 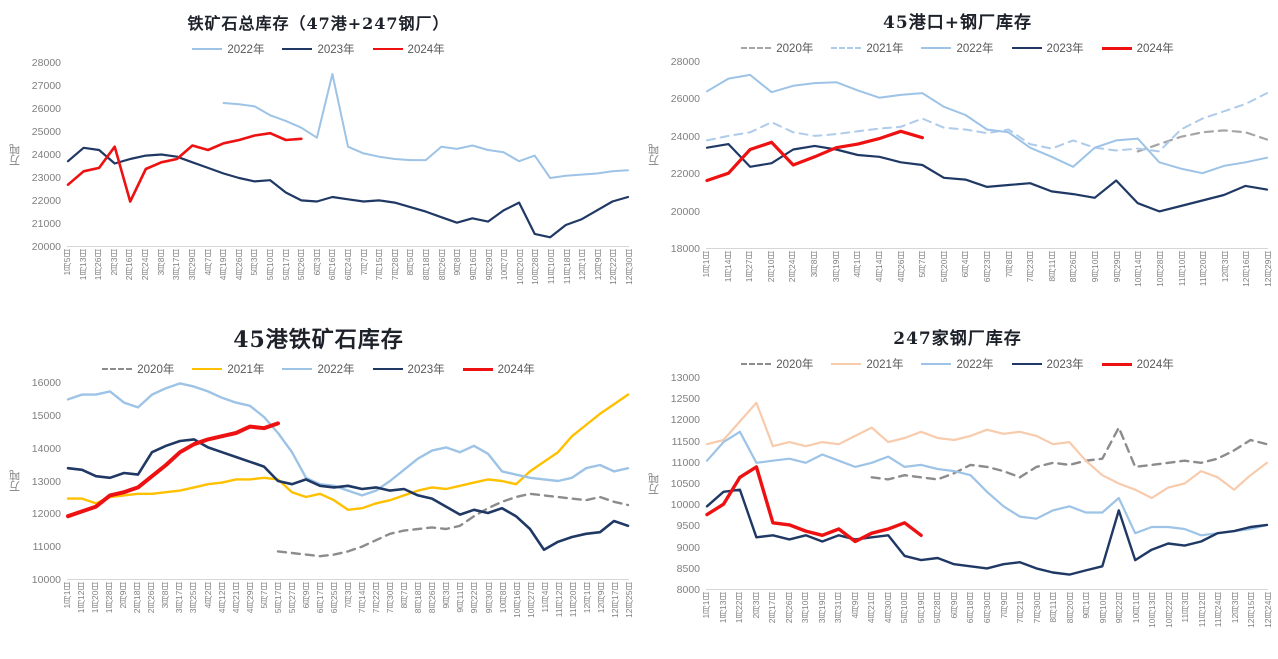 What do you see at coordinates (246, 370) in the screenshot?
I see `legend-label: 2021年` at bounding box center [246, 370].